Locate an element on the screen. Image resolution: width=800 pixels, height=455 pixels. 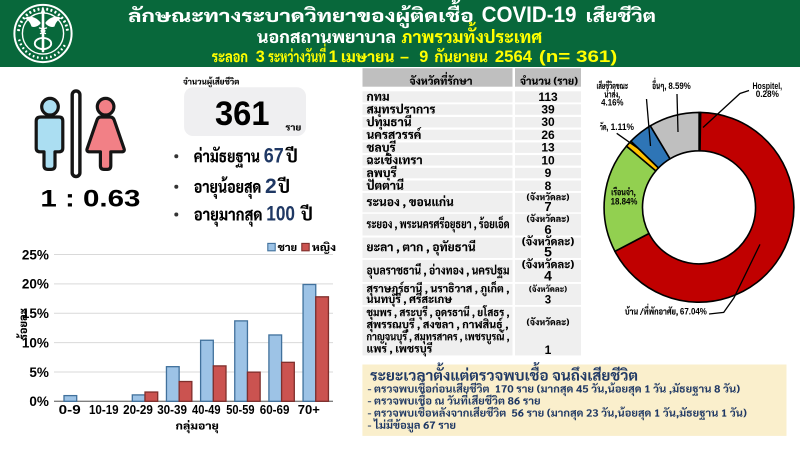
svg-text: 4 is located at coordinates (548, 276).